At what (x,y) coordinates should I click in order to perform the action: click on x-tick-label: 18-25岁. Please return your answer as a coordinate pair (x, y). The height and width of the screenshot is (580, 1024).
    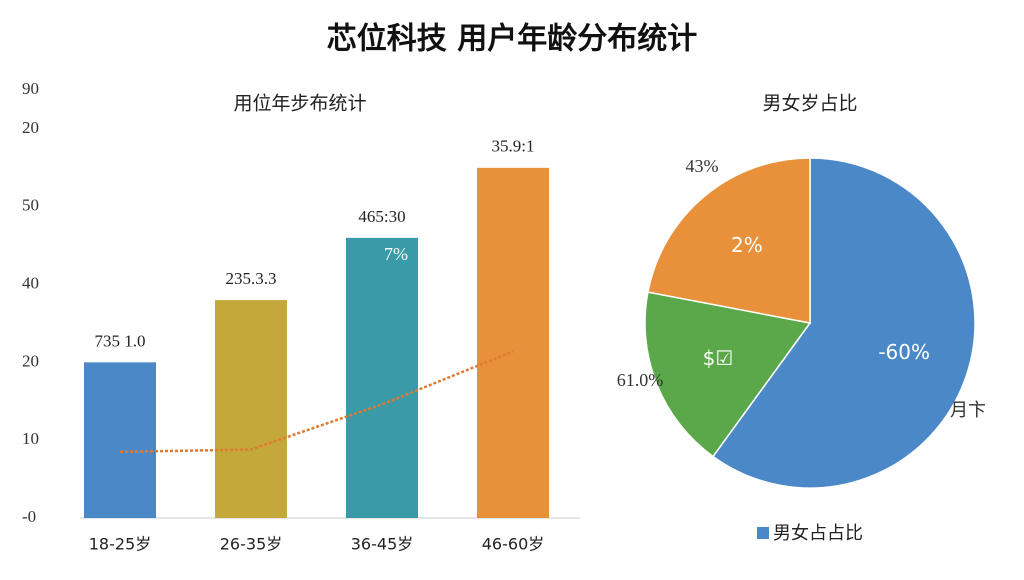
    Looking at the image, I should click on (120, 544).